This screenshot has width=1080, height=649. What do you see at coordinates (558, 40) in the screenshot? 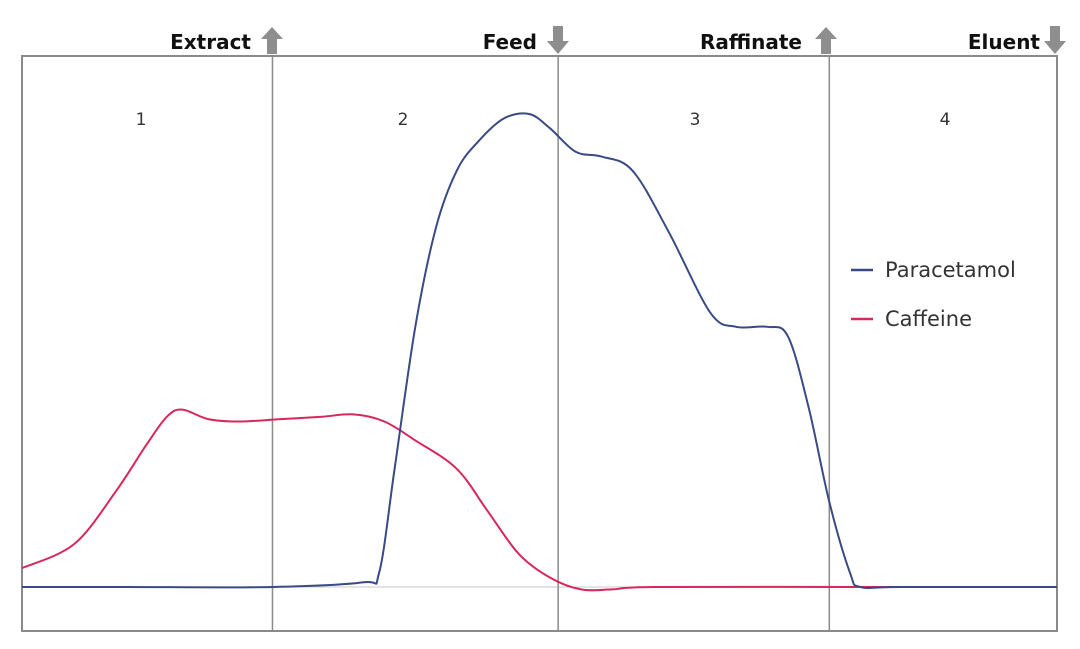
I see `feed-down-arrow-icon` at bounding box center [558, 40].